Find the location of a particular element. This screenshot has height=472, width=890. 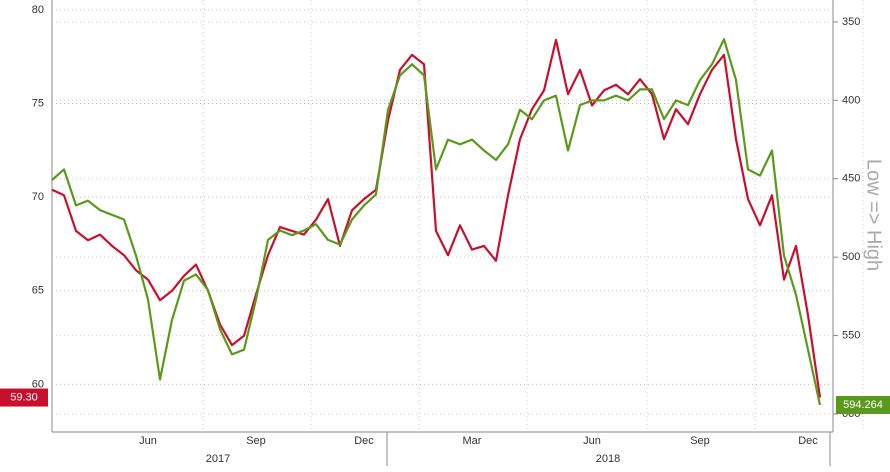

y2-tick-label: 450 is located at coordinates (851, 179).